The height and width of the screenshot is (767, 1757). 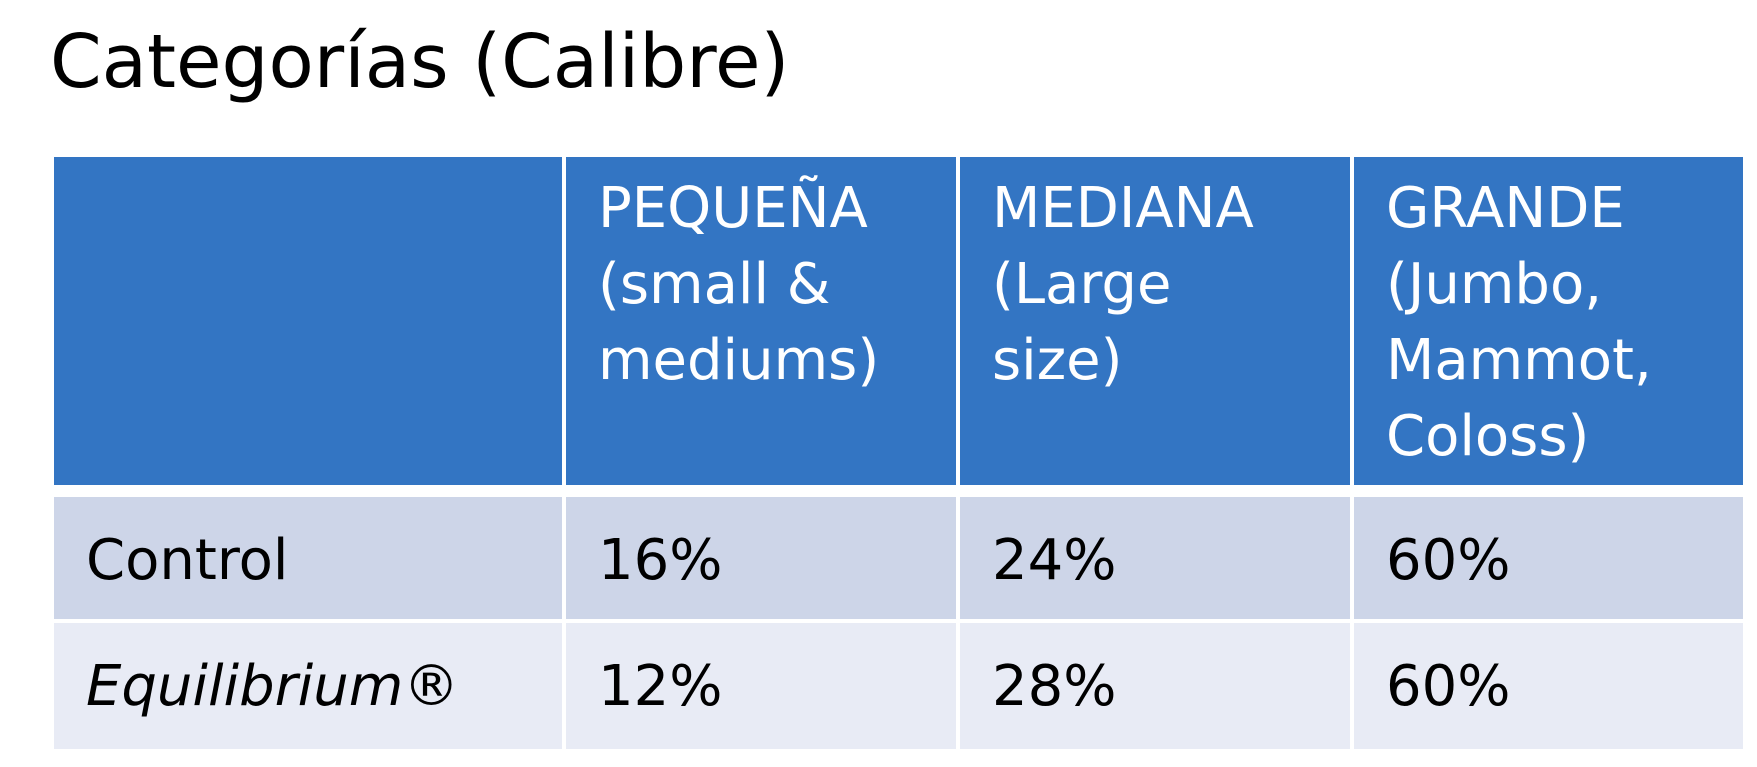 What do you see at coordinates (1082, 284) in the screenshot?
I see `header-line: (Large` at bounding box center [1082, 284].